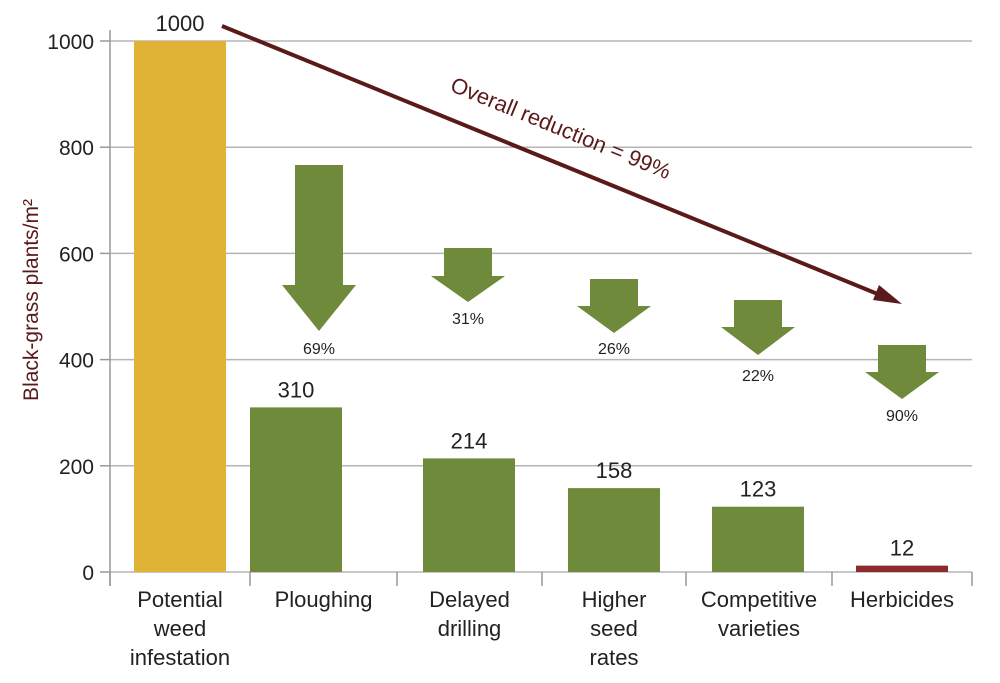 The image size is (1000, 683). What do you see at coordinates (31, 300) in the screenshot?
I see `y-axis-label: Black-grass plants/m²` at bounding box center [31, 300].